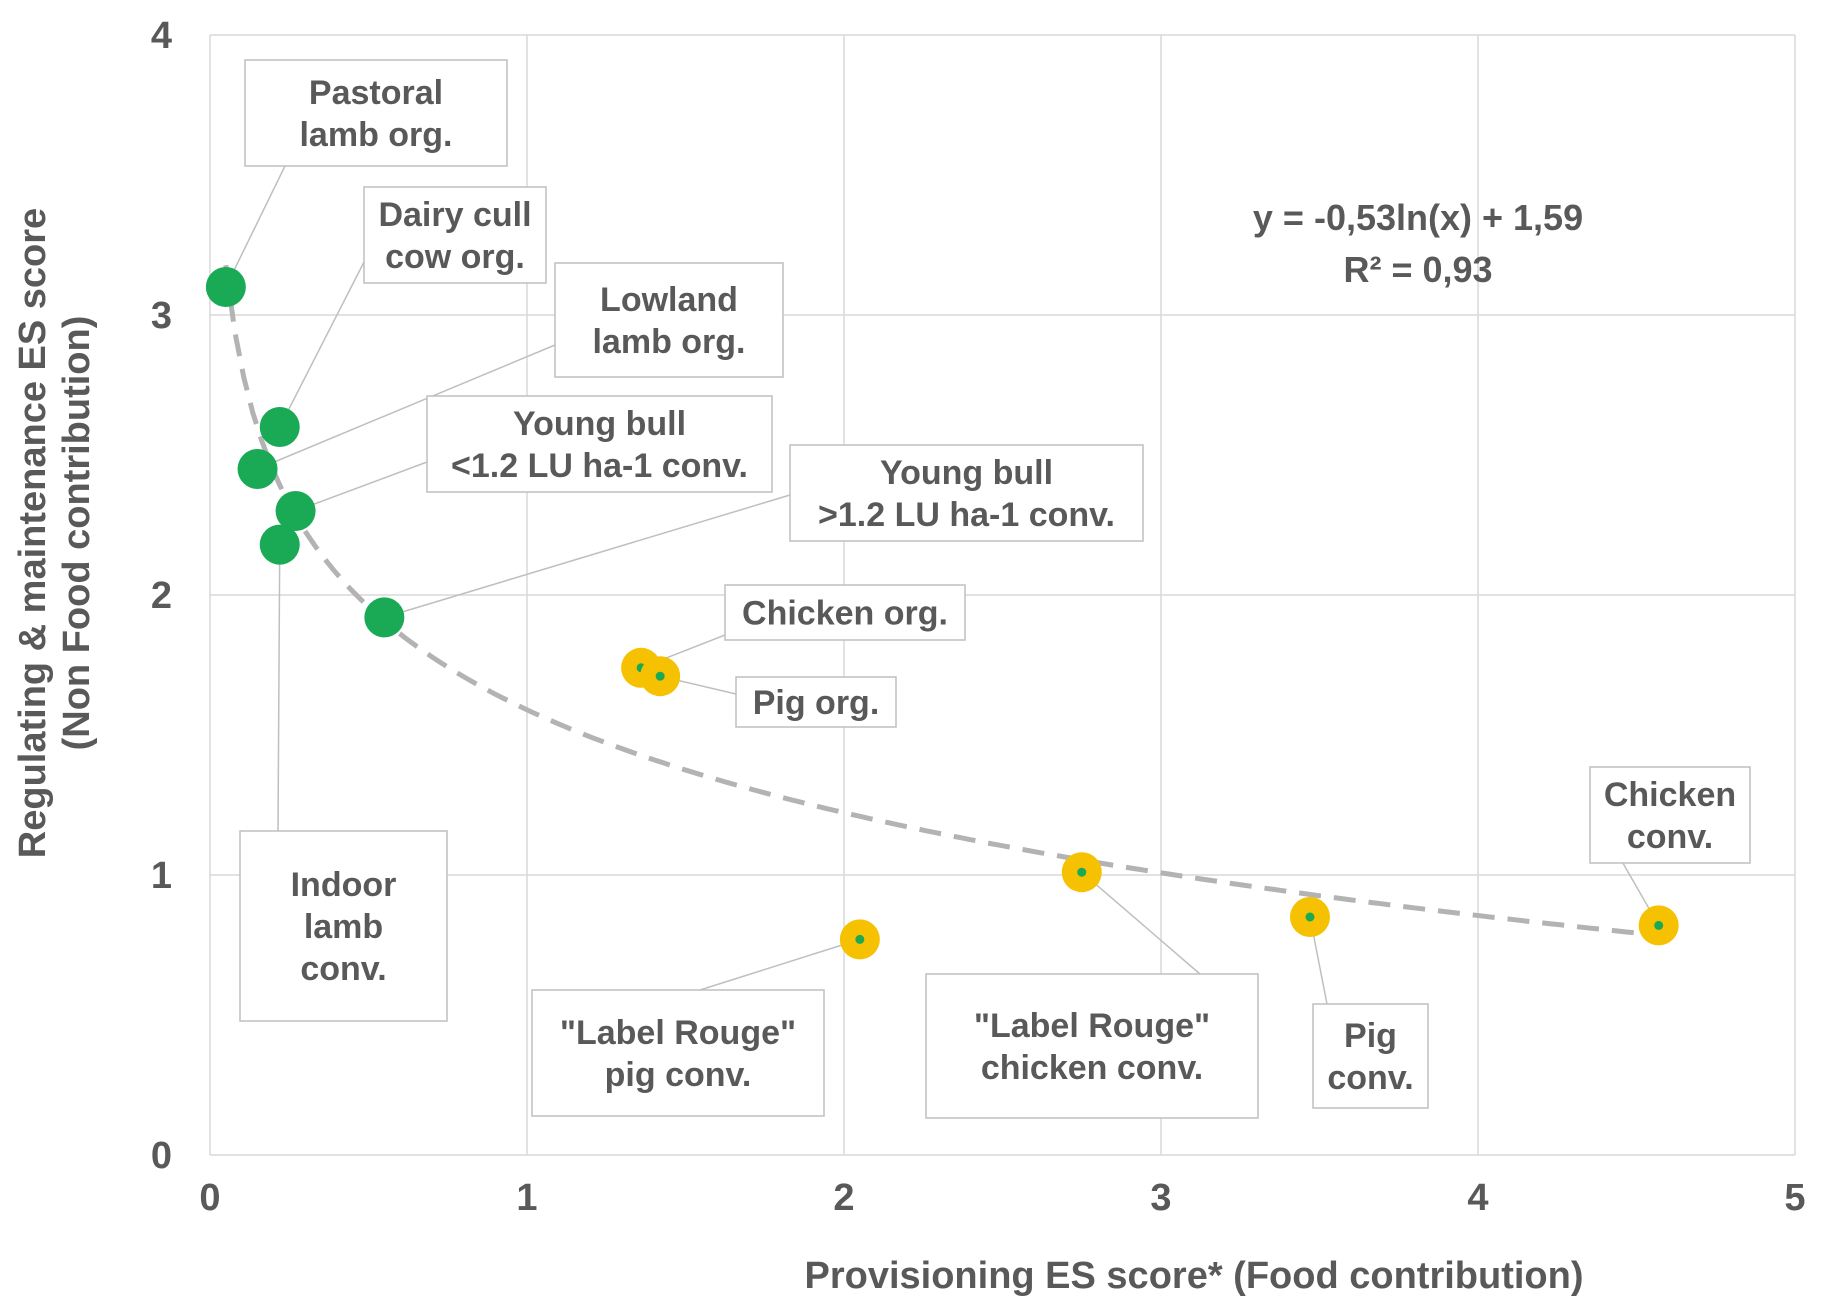 This screenshot has height=1299, width=1825. I want to click on callout-box-lowland-lamb-org, so click(669, 320).